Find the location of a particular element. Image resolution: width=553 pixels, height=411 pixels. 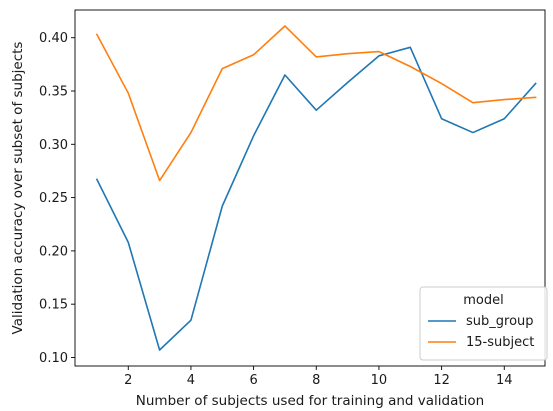

y-tick-label: 0.10 is located at coordinates (53, 358).